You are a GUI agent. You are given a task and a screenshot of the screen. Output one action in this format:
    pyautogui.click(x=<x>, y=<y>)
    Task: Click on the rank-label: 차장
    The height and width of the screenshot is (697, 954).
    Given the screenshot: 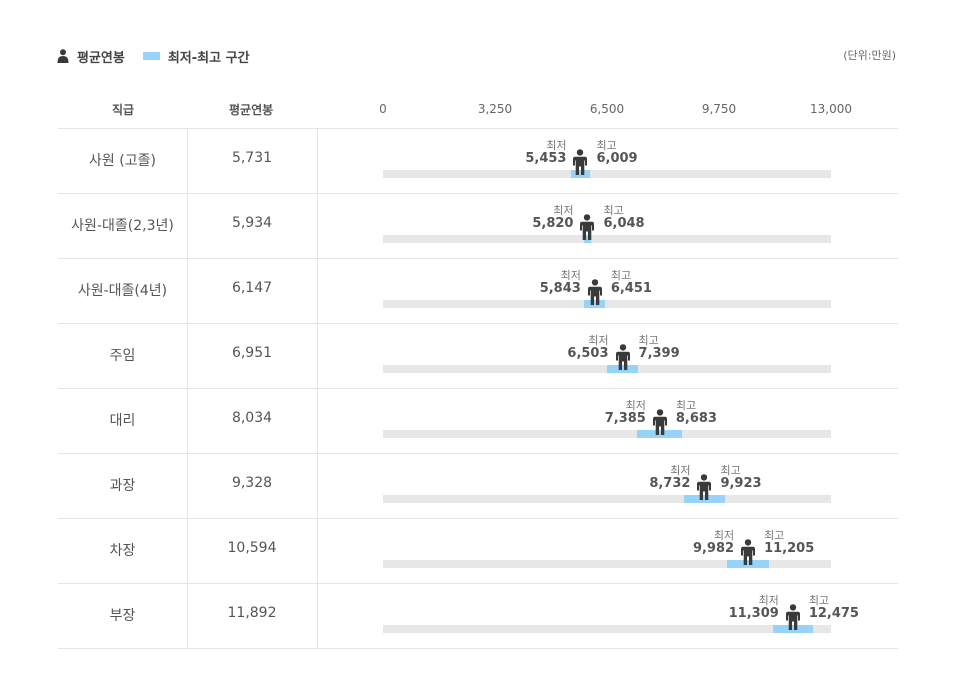 What is the action you would take?
    pyautogui.click(x=122, y=551)
    